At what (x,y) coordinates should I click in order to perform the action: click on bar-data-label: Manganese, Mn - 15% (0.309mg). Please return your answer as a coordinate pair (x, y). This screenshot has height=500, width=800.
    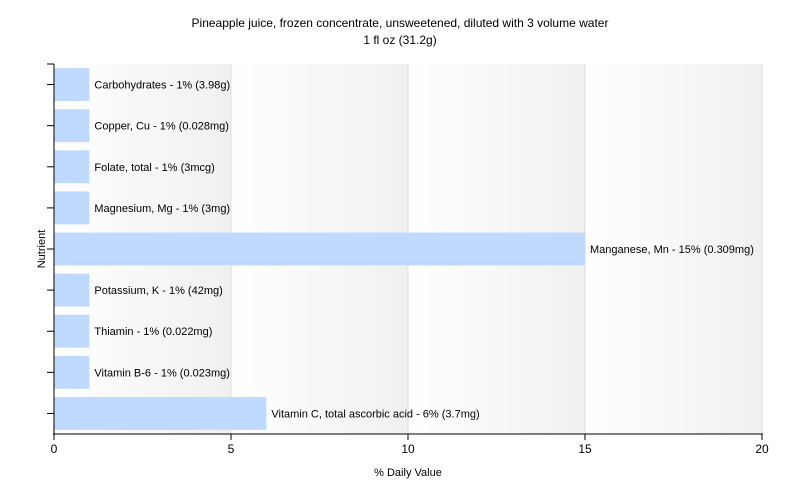
    Looking at the image, I should click on (672, 250).